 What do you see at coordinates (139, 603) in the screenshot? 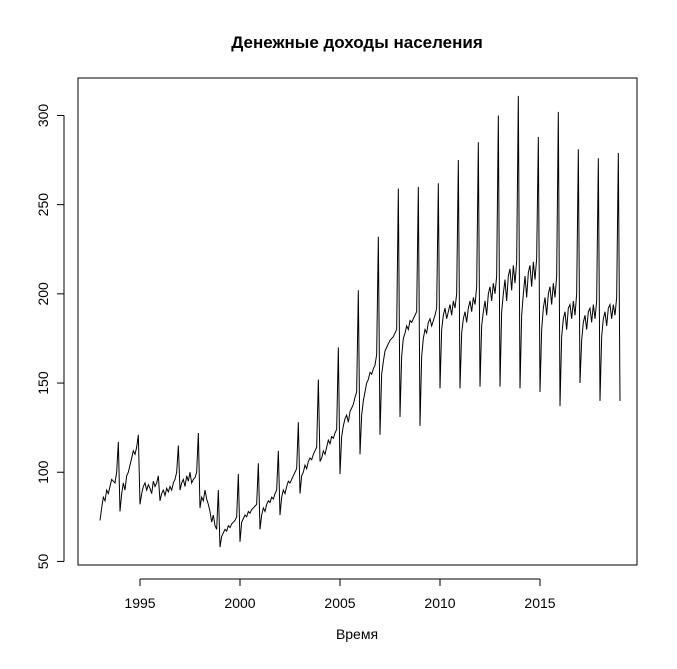
I see `x-tick-label: 1995` at bounding box center [139, 603].